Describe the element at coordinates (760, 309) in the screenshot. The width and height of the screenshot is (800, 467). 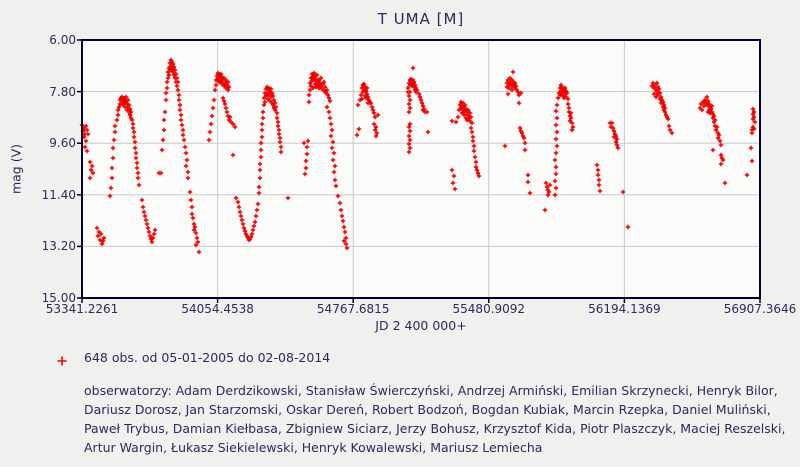
I see `x-tick-label: 56907.3646` at that location.